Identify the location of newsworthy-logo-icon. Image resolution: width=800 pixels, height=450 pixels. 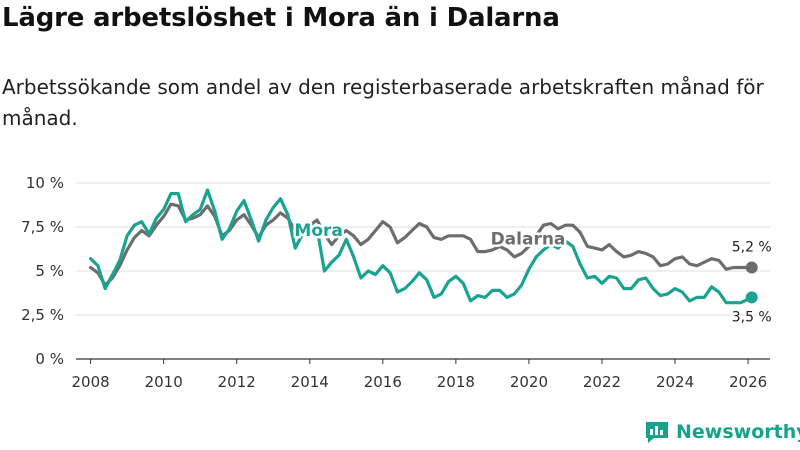
(657, 432).